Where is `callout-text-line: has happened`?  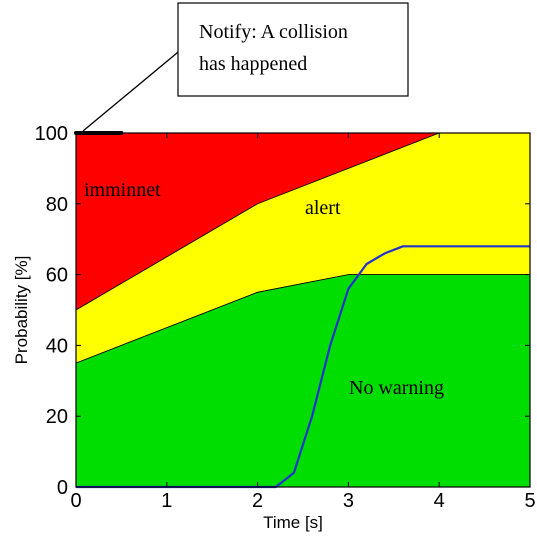 callout-text-line: has happened is located at coordinates (253, 64).